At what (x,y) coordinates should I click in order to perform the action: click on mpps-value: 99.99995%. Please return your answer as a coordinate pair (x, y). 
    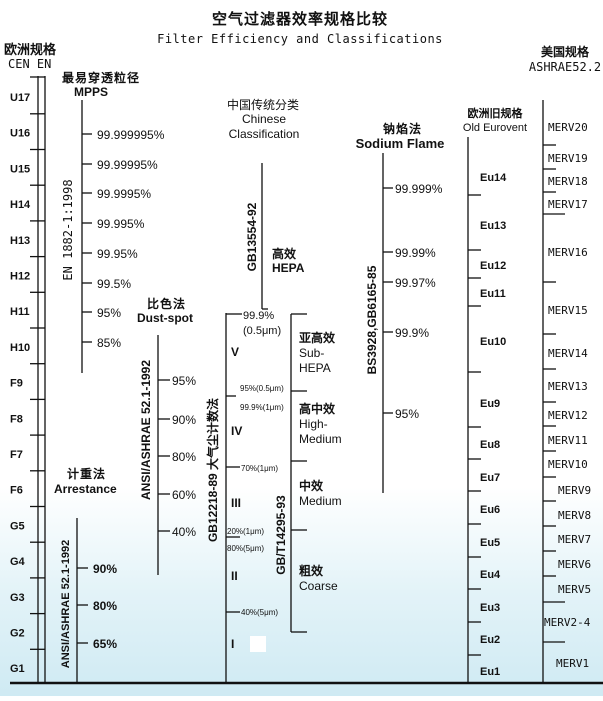
    Looking at the image, I should click on (127, 165).